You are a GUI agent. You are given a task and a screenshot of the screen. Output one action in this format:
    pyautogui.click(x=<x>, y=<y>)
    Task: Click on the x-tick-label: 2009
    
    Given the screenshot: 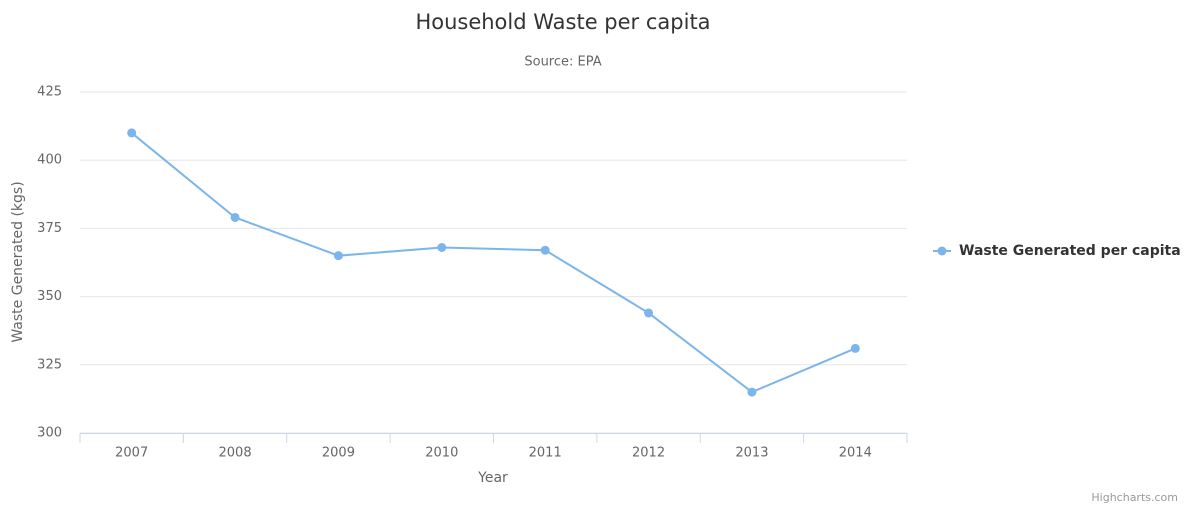 What is the action you would take?
    pyautogui.click(x=338, y=453)
    